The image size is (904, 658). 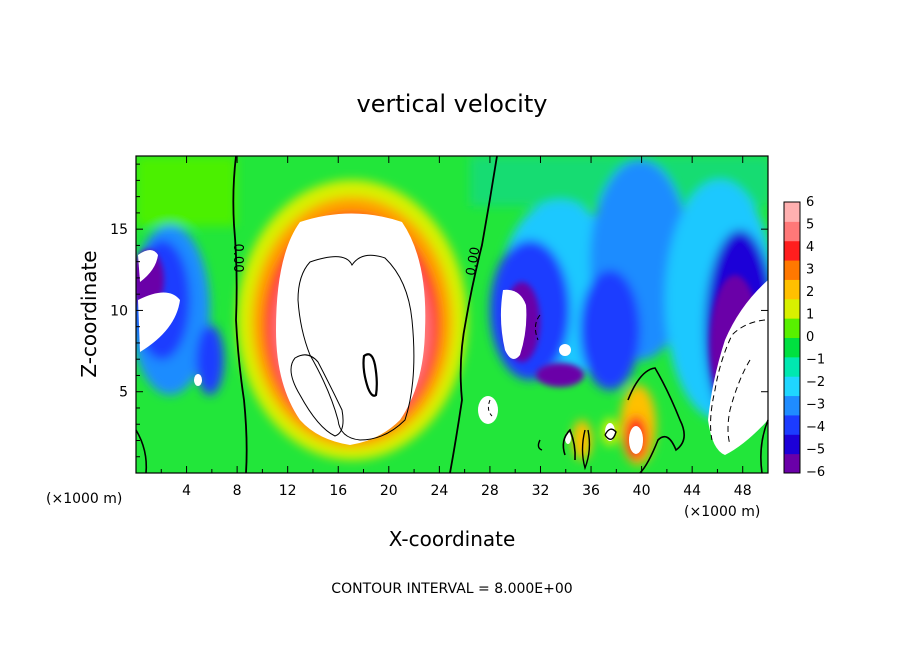 I want to click on x-unit-label-left: (×1000 m), so click(x=84, y=499).